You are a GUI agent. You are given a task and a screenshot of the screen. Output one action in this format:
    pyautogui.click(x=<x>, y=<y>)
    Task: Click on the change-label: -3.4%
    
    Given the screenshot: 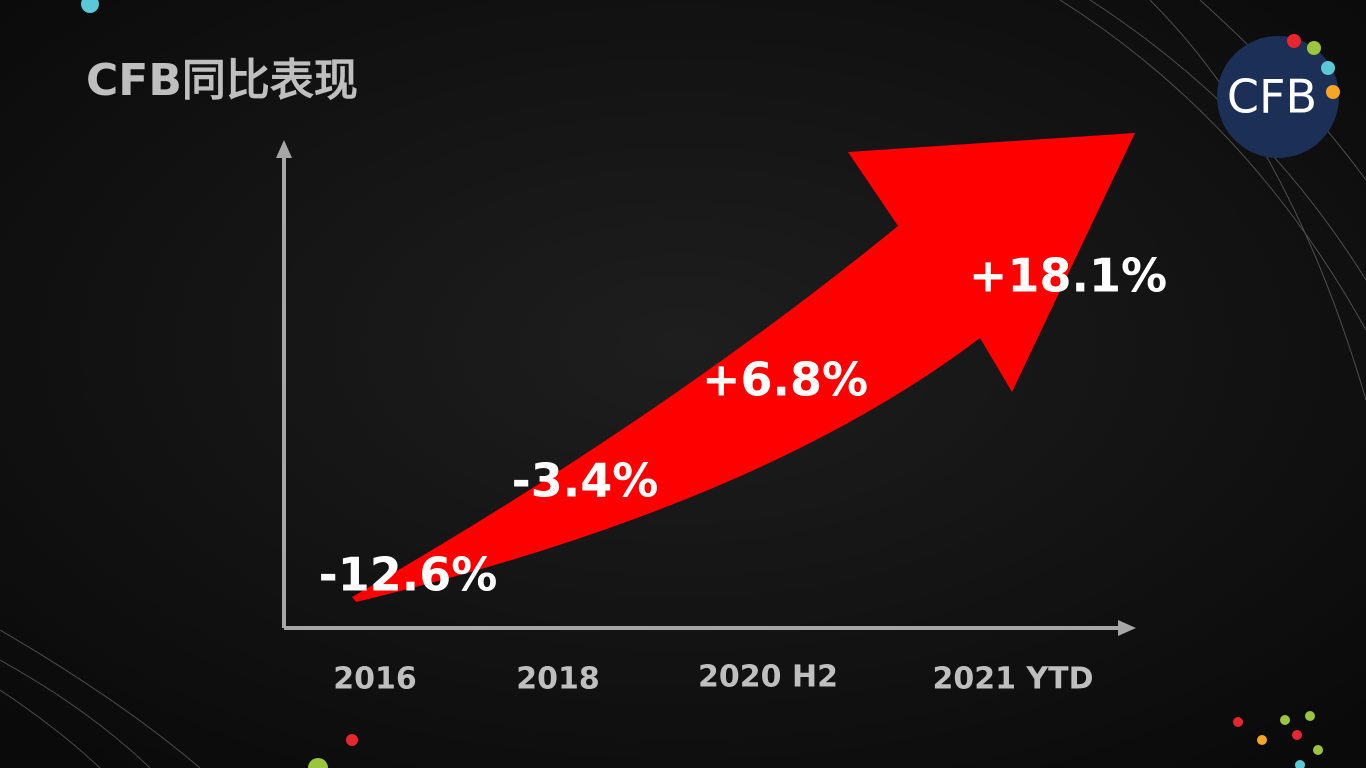 What is the action you would take?
    pyautogui.click(x=585, y=481)
    